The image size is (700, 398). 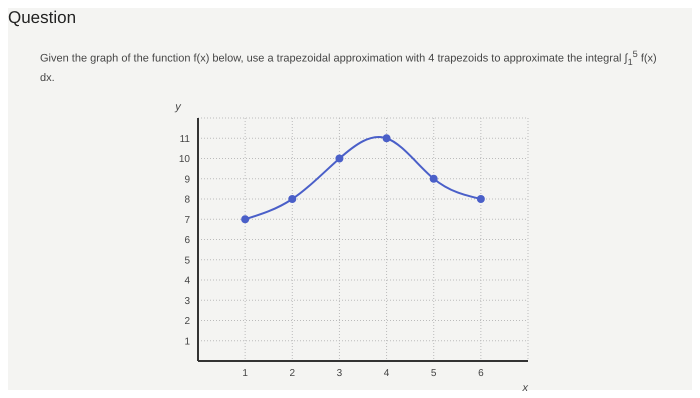 I want to click on x-tick-label: 3, so click(x=339, y=373).